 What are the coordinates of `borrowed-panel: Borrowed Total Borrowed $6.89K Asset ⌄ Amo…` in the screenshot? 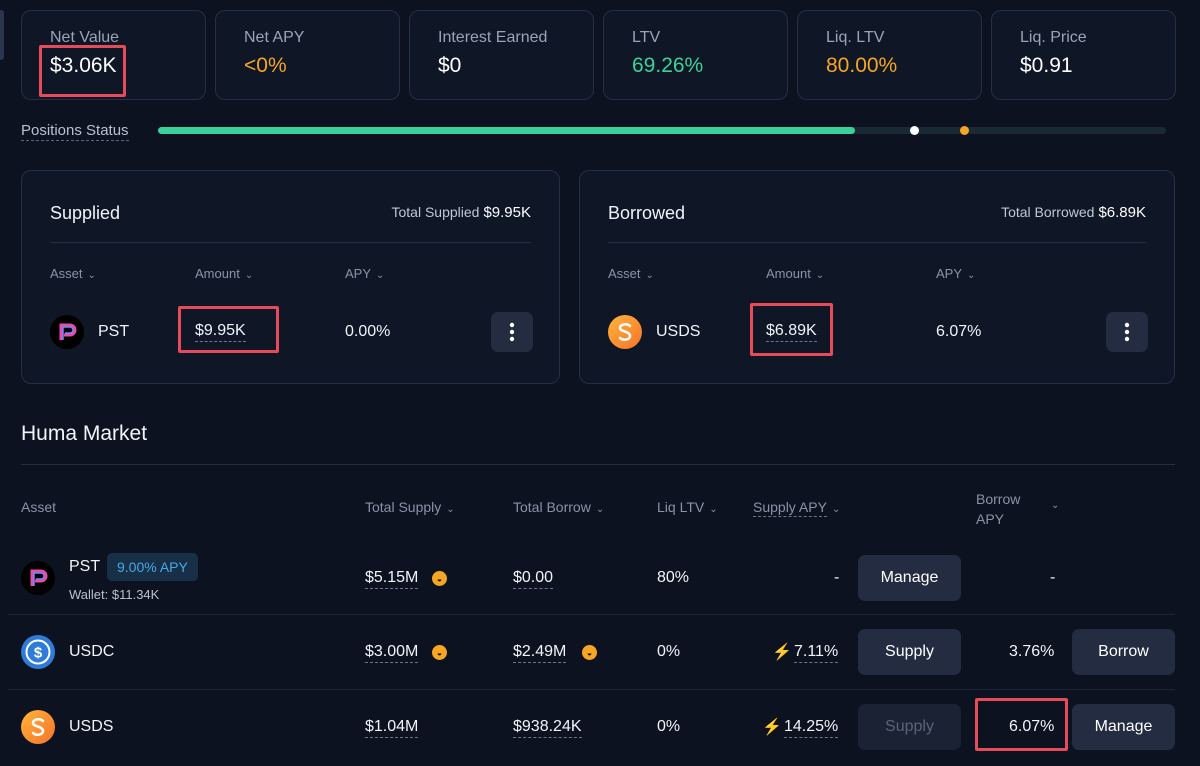 It's located at (877, 277).